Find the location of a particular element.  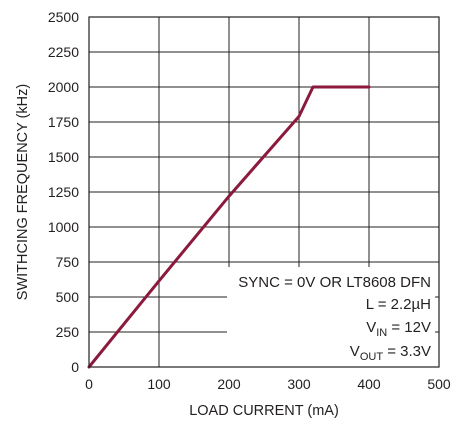

x-tick-label: 100 is located at coordinates (159, 384).